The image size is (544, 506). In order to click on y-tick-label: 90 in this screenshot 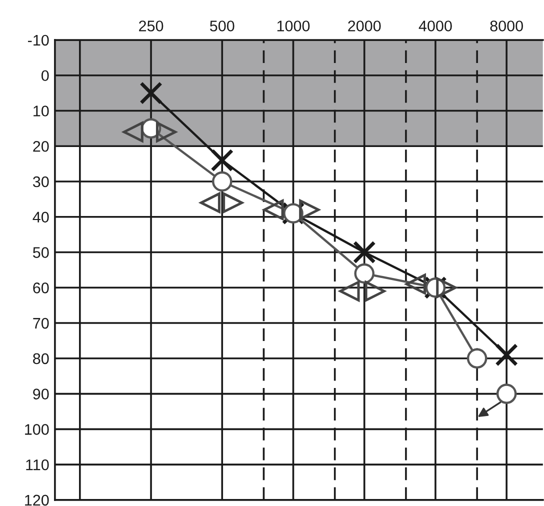, I will do `click(41, 394)`.